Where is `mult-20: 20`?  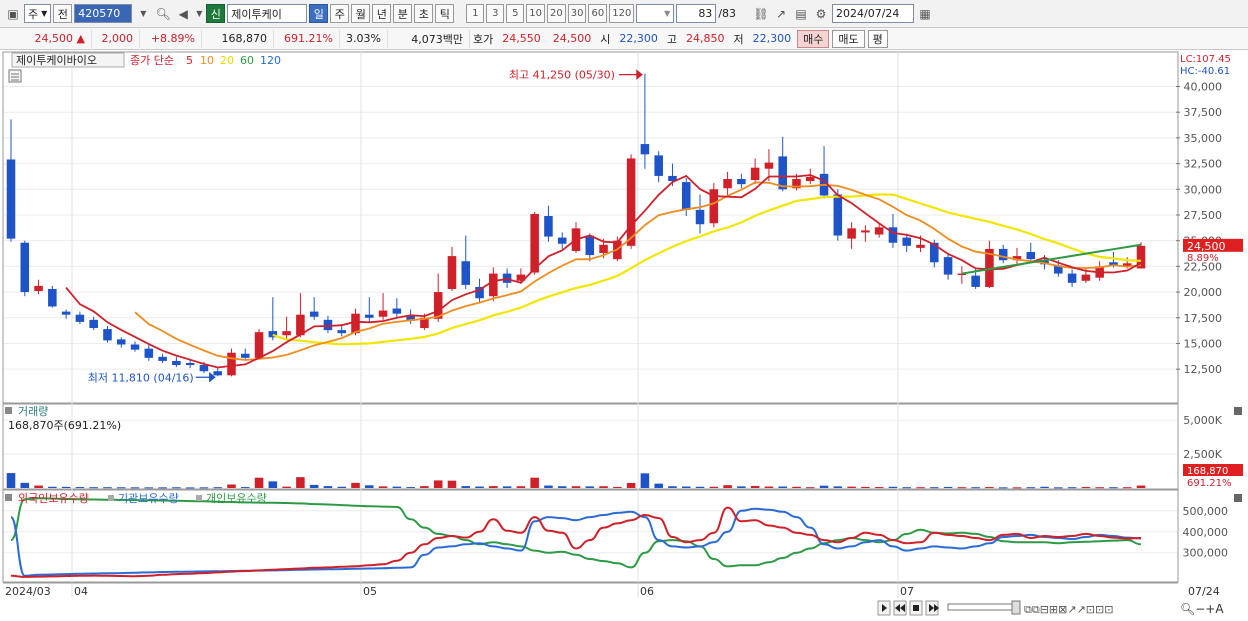 mult-20: 20 is located at coordinates (556, 13).